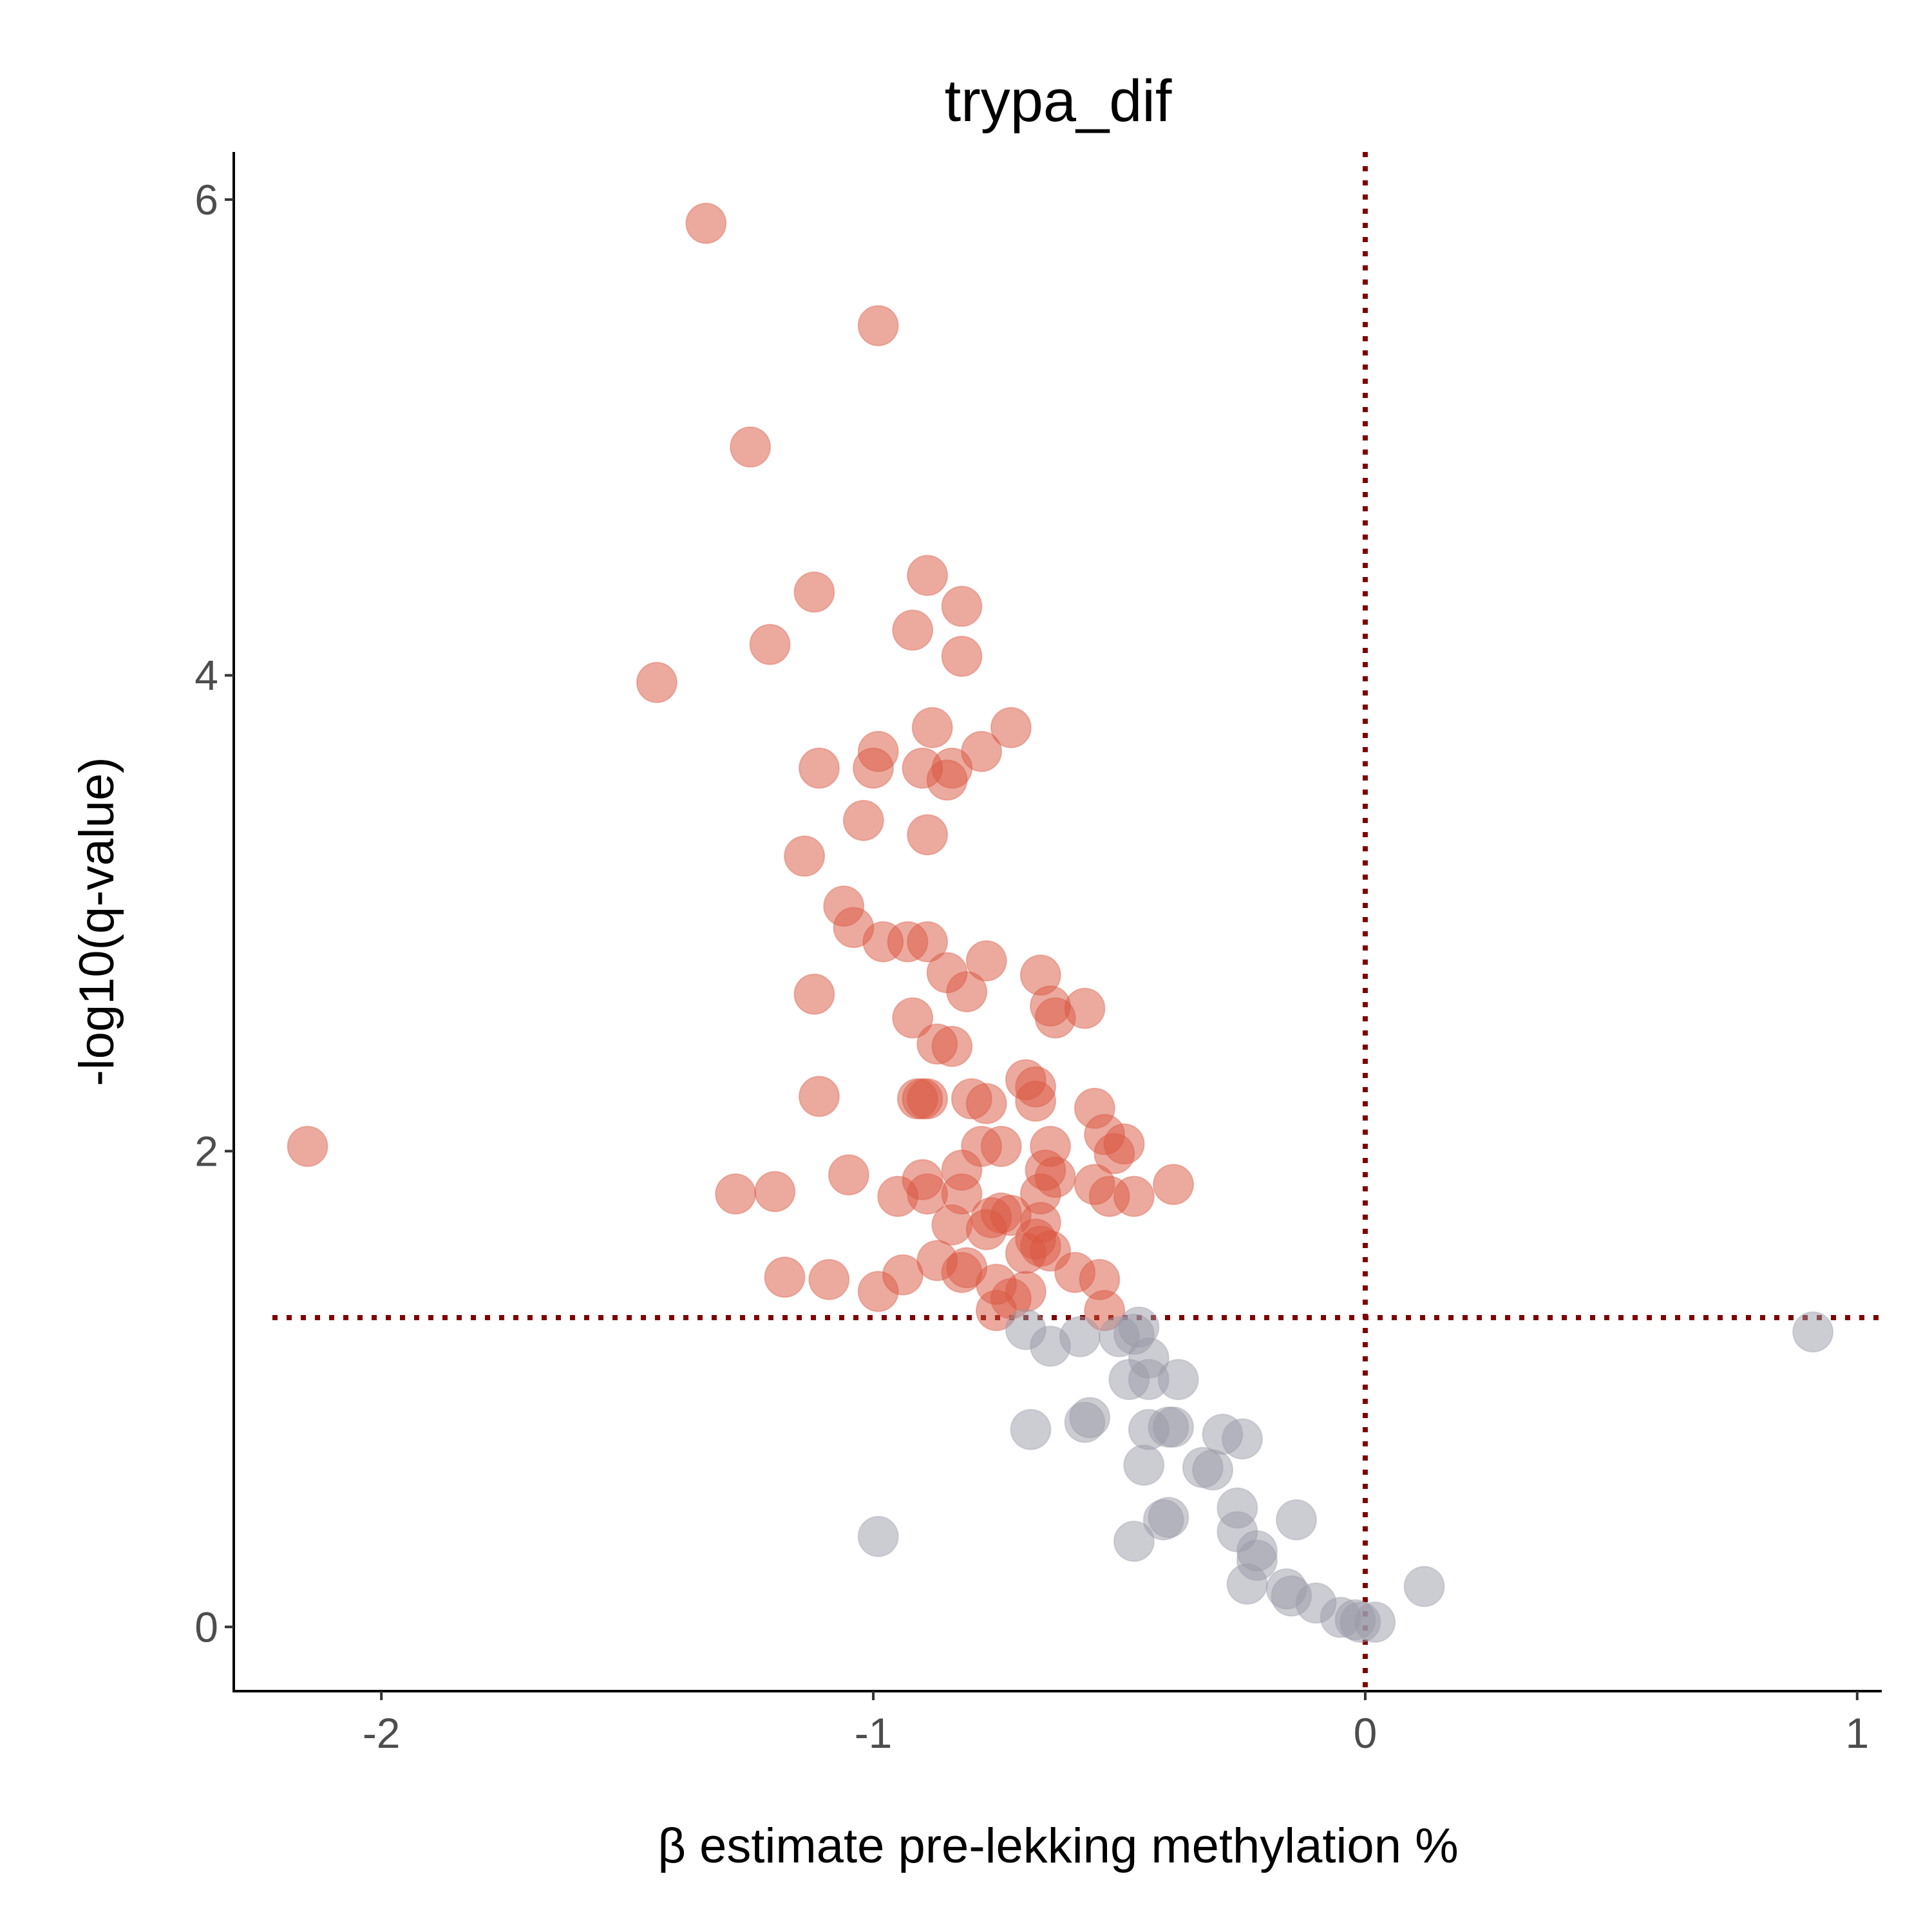 This screenshot has width=1932, height=1932. I want to click on chart-title: trypa_dif, so click(1059, 101).